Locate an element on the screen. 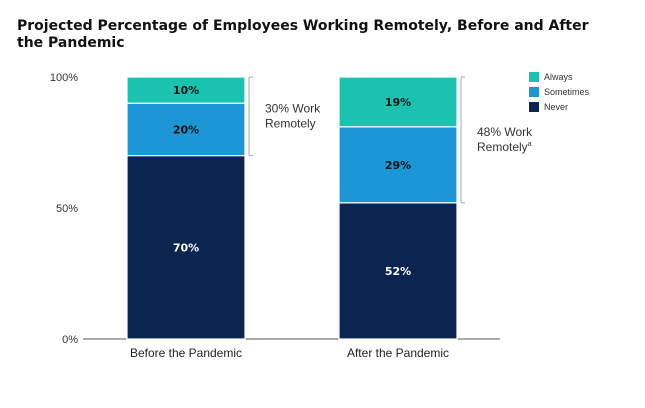 This screenshot has width=645, height=408. bar-segment-sometimes is located at coordinates (398, 165).